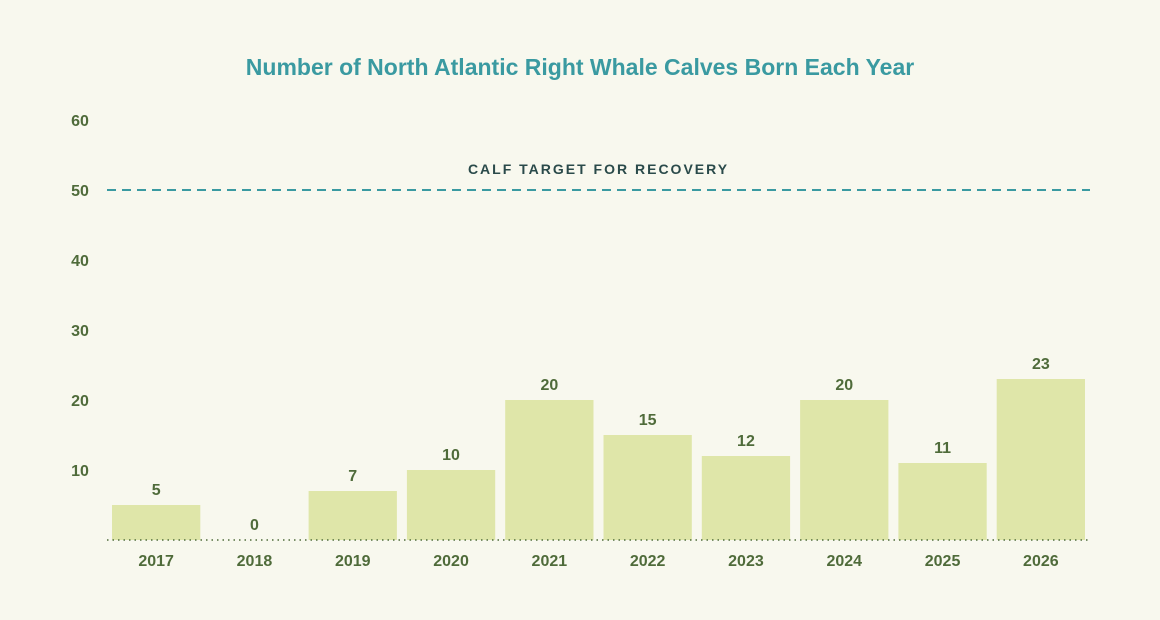 Image resolution: width=1160 pixels, height=620 pixels. What do you see at coordinates (648, 561) in the screenshot?
I see `x-tick-label: 2022` at bounding box center [648, 561].